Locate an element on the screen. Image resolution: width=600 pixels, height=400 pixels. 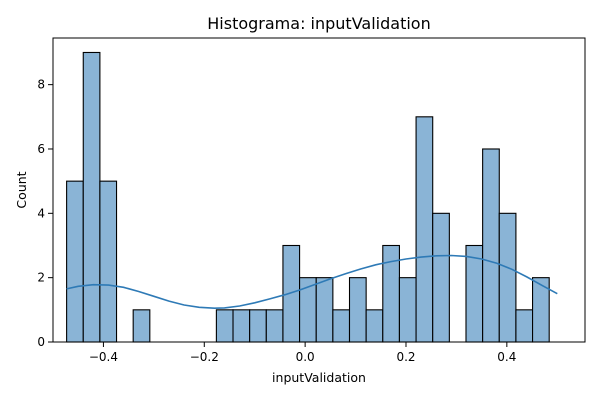
y-axis-ticks: 0 2 4 6 8 is located at coordinates (45, 213).